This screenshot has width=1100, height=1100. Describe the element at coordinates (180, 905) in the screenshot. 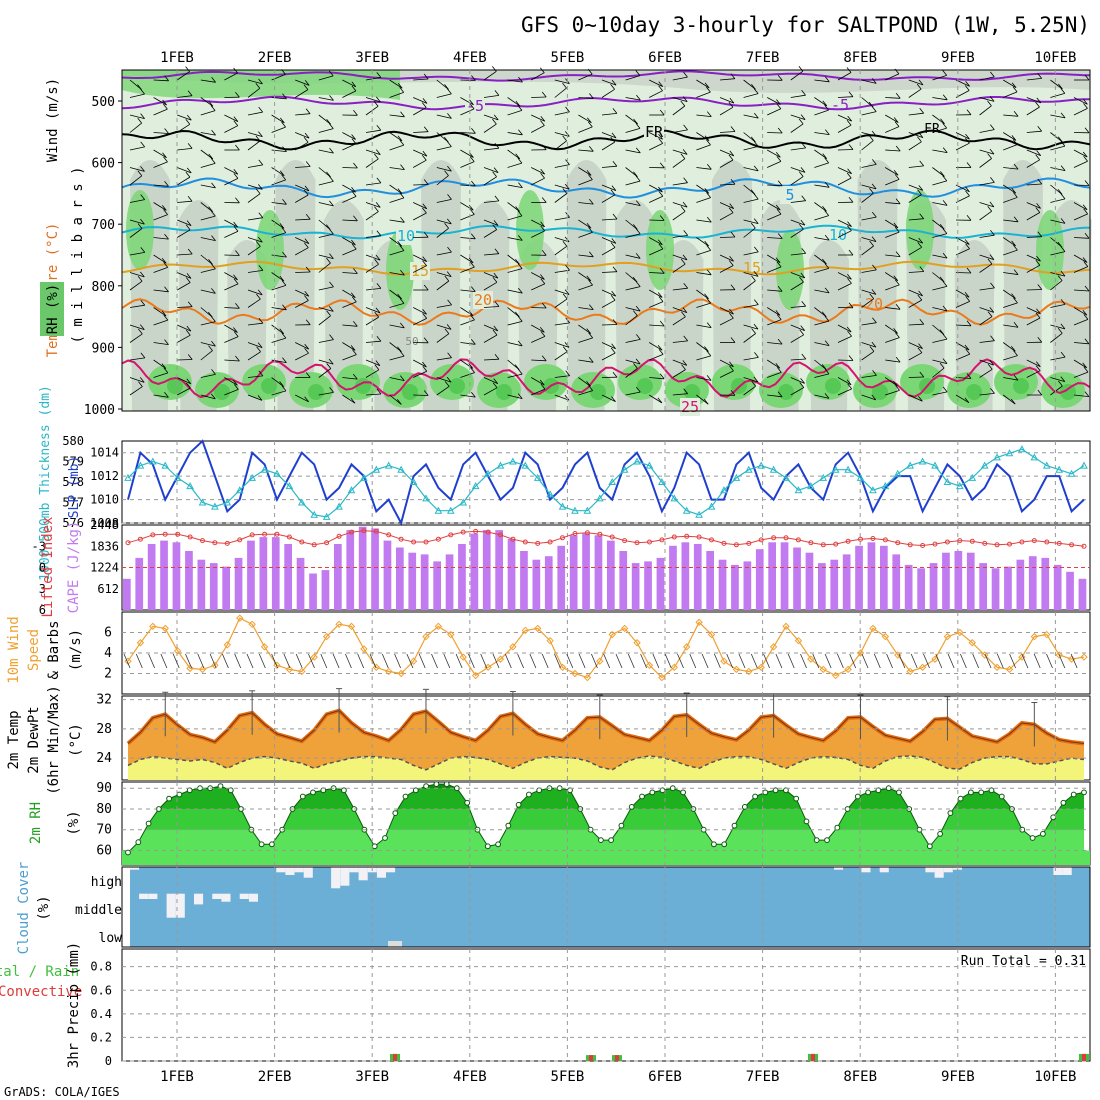

I see `cloud-clear-cell` at that location.